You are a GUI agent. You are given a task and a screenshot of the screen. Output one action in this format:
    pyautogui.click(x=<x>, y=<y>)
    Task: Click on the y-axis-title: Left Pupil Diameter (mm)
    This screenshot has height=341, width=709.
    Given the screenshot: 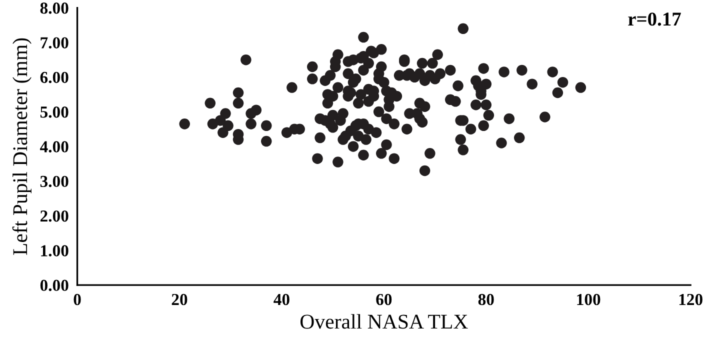 What is the action you would take?
    pyautogui.click(x=22, y=146)
    